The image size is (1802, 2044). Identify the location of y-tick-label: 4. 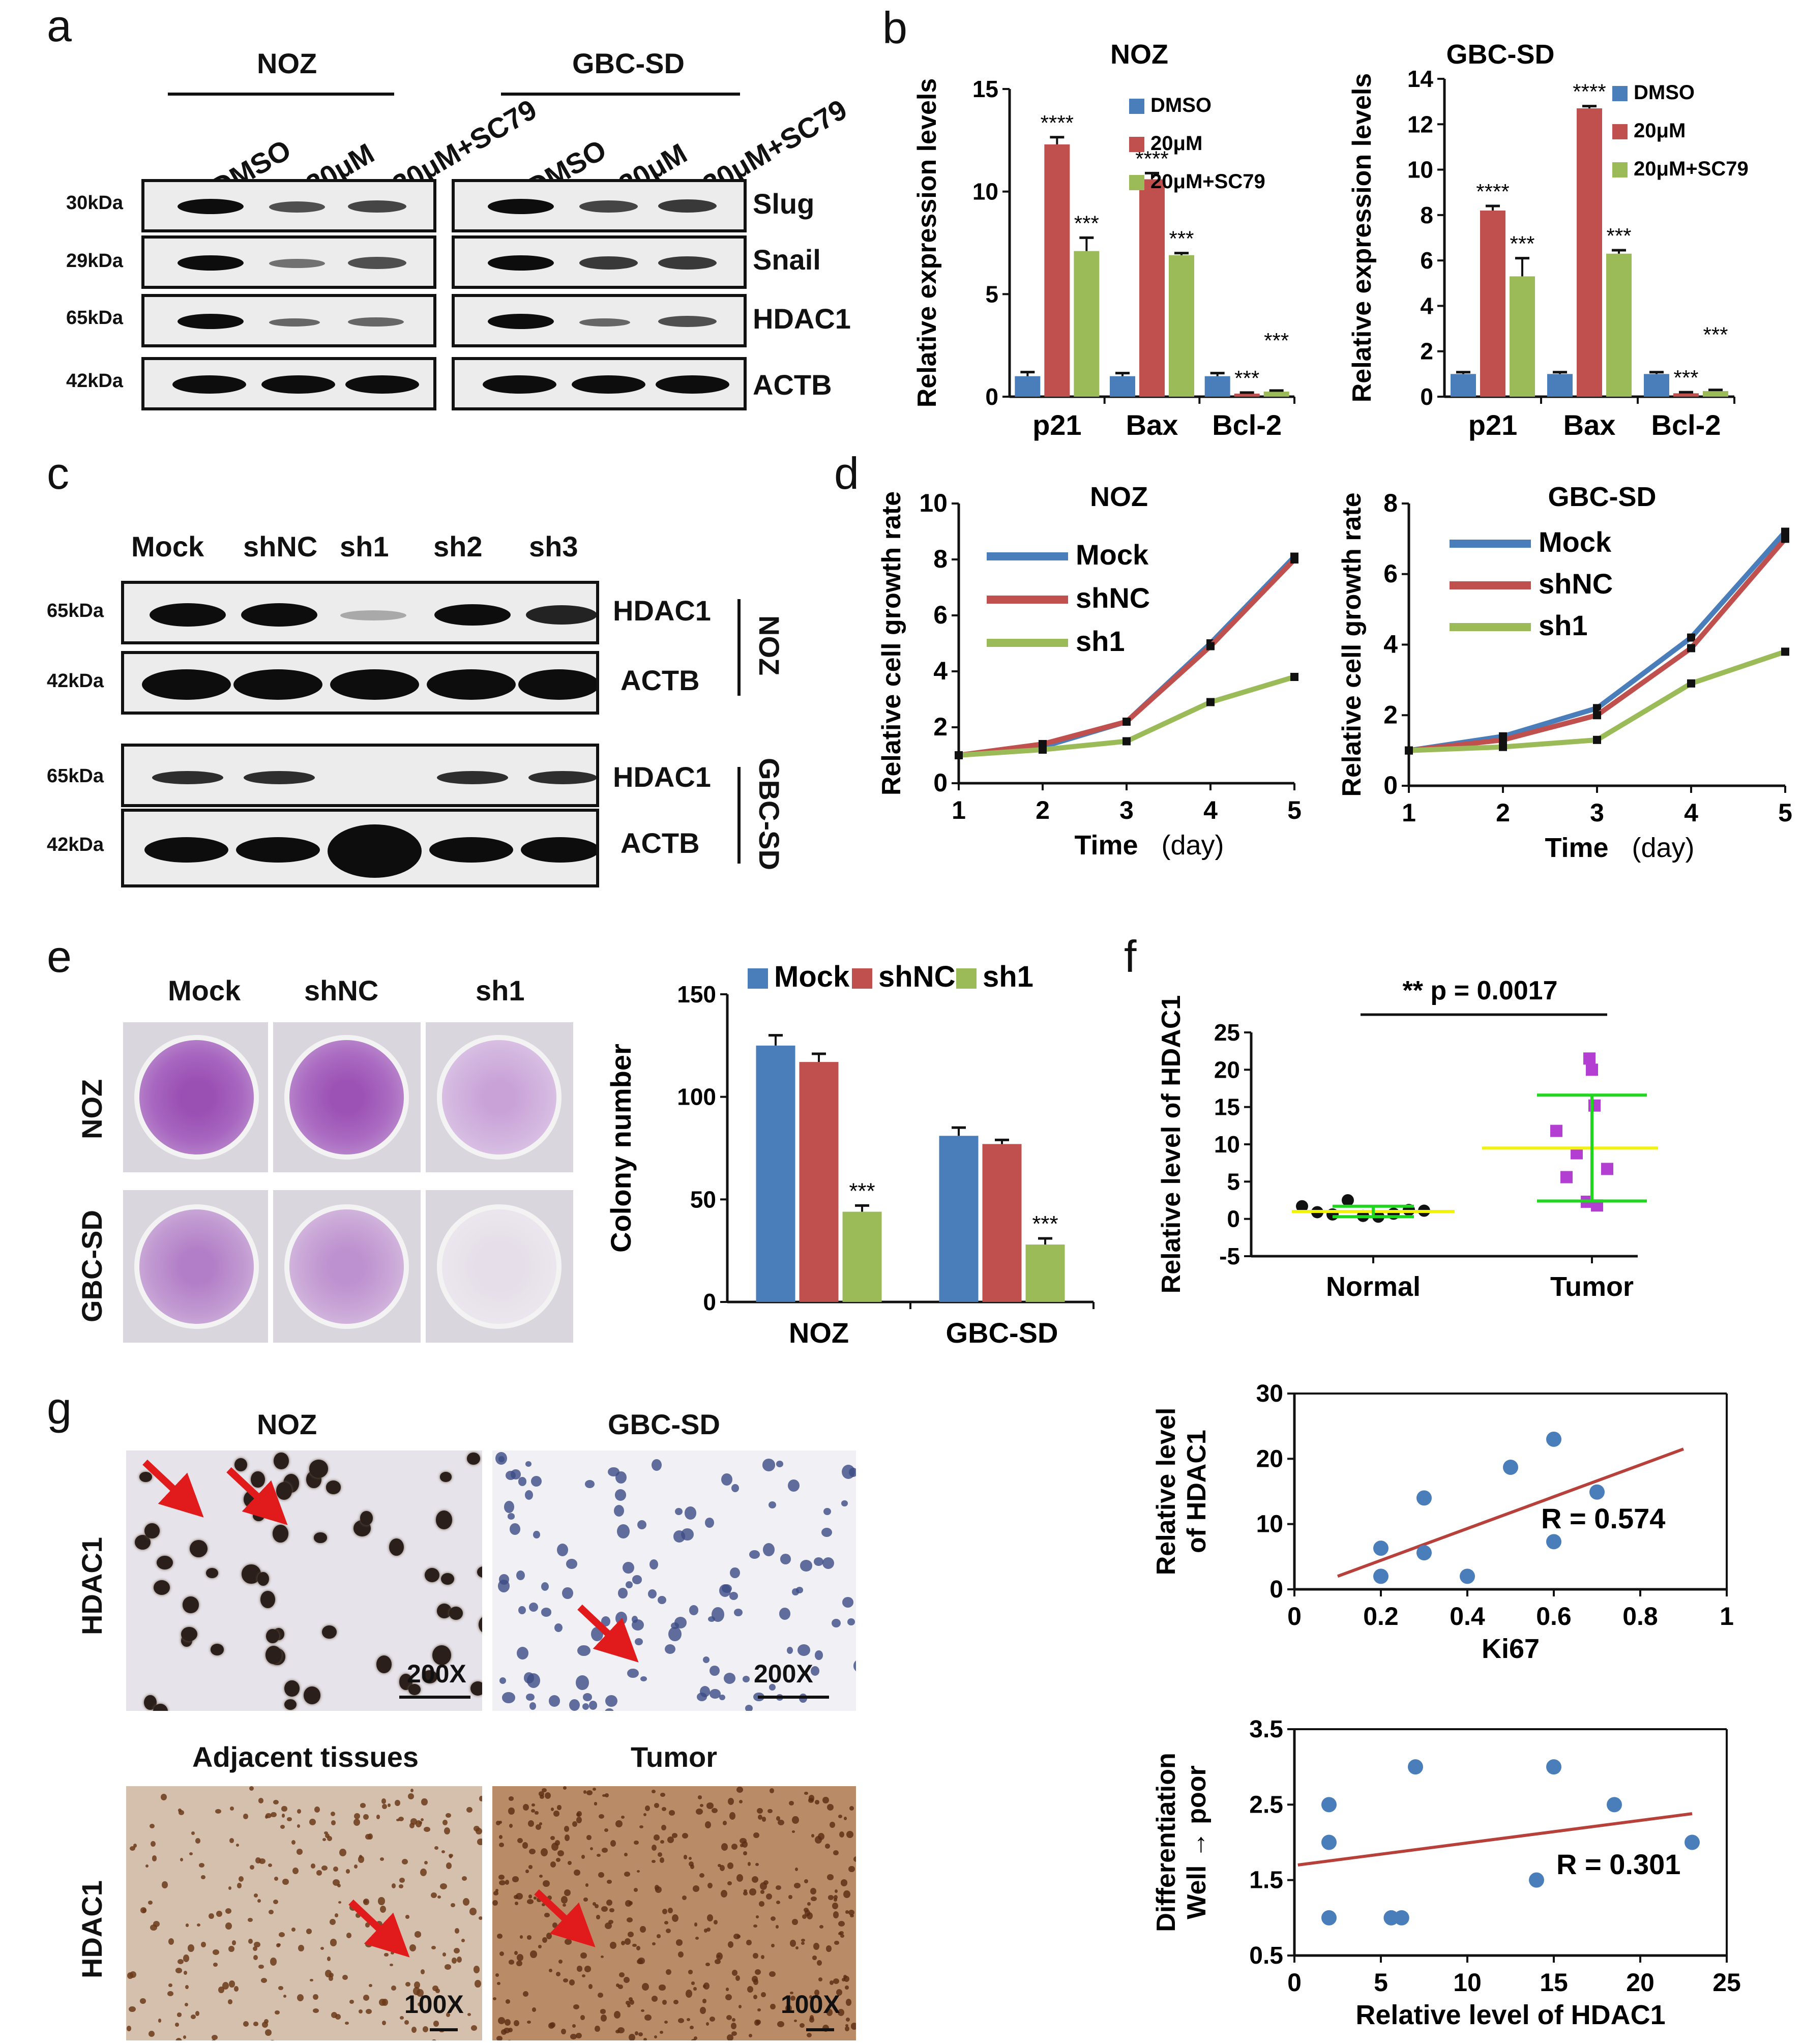
(1391, 645).